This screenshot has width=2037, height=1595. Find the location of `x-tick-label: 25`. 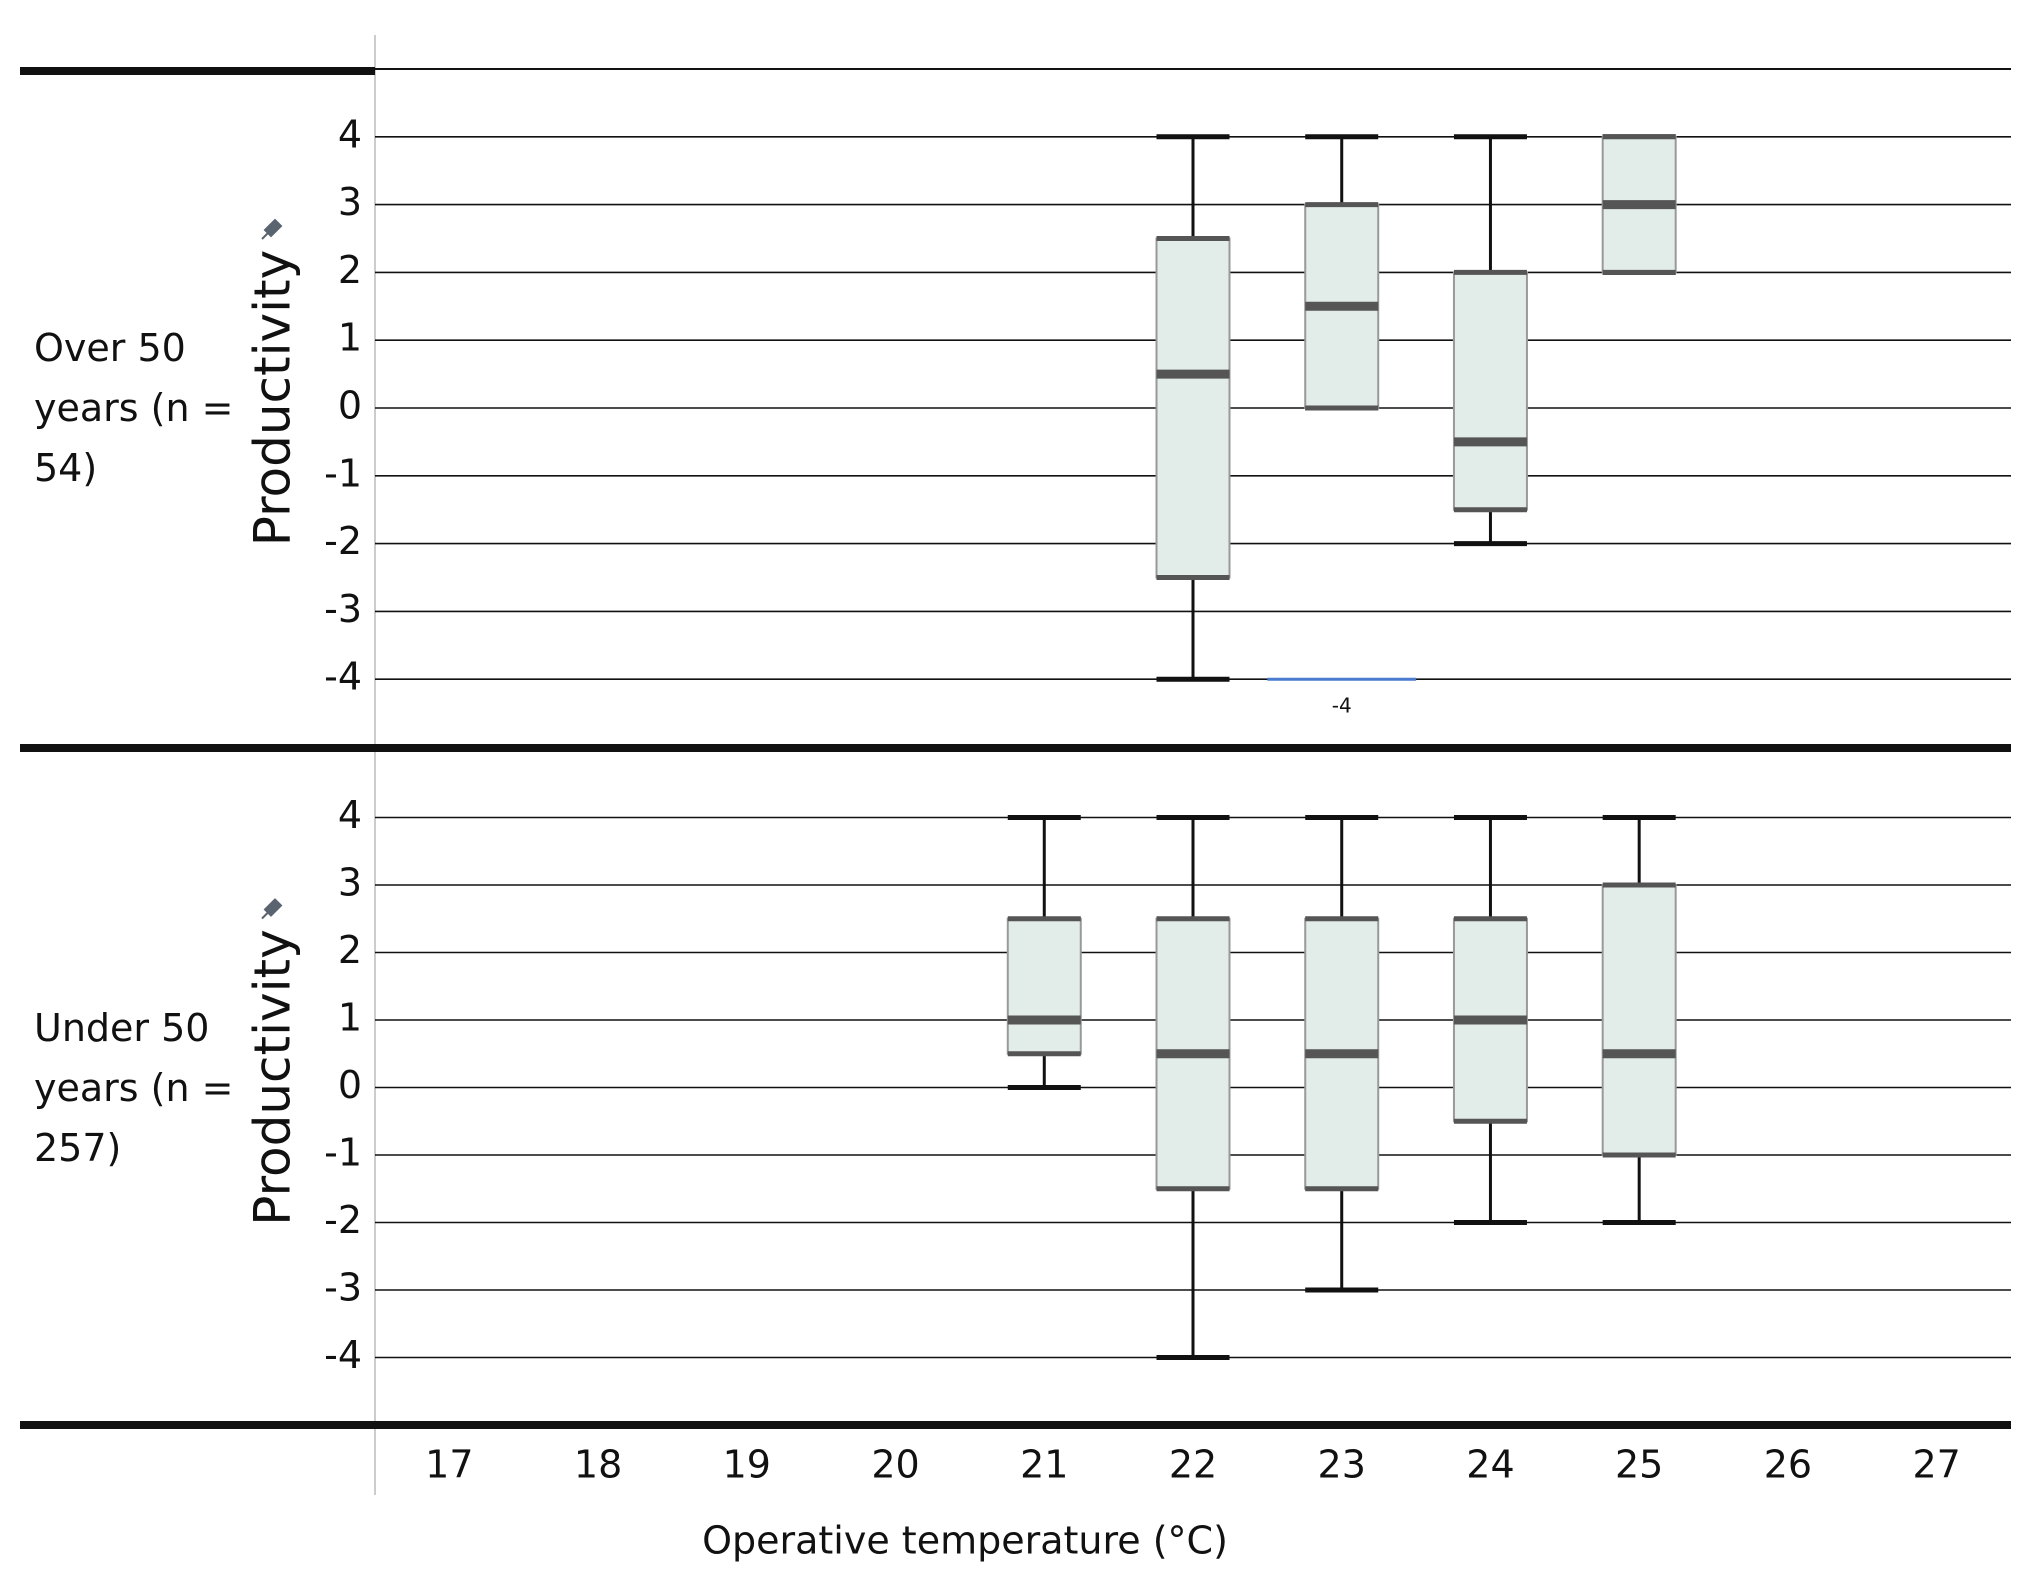

x-tick-label: 25 is located at coordinates (1639, 1465).